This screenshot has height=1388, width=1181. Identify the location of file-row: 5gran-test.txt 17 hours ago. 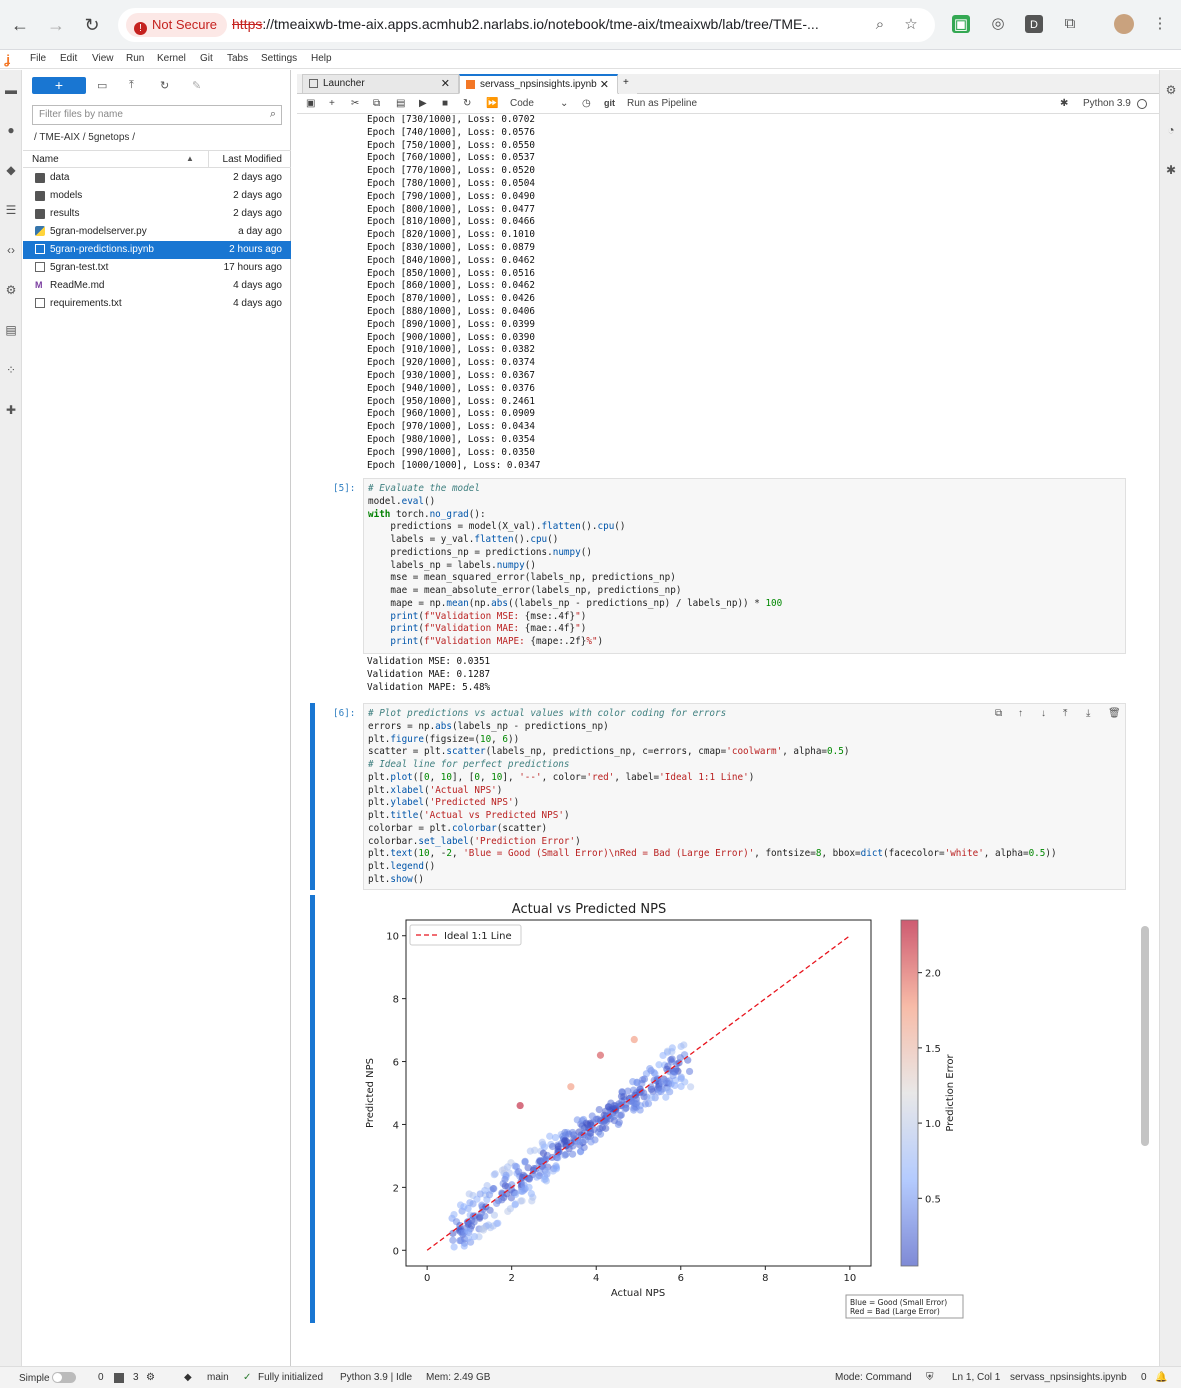
(157, 268).